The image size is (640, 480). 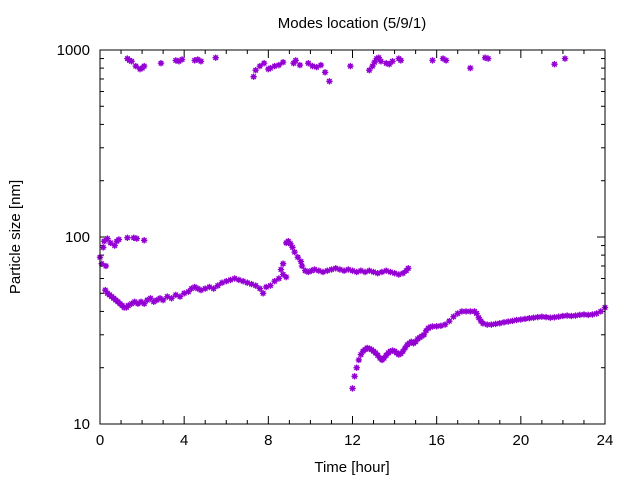 What do you see at coordinates (184, 440) in the screenshot?
I see `x-tick-label: 4` at bounding box center [184, 440].